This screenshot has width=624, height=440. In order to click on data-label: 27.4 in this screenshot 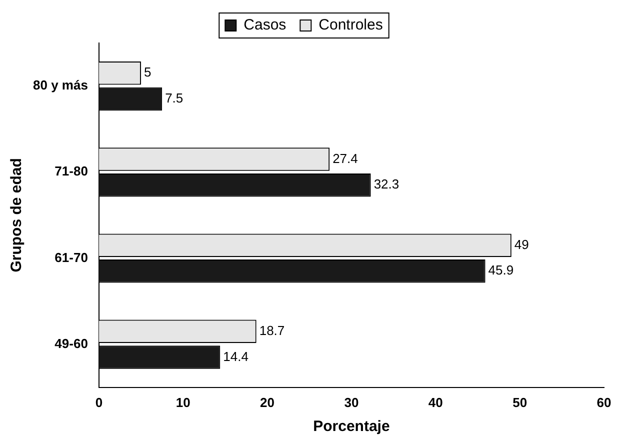, I will do `click(345, 158)`.